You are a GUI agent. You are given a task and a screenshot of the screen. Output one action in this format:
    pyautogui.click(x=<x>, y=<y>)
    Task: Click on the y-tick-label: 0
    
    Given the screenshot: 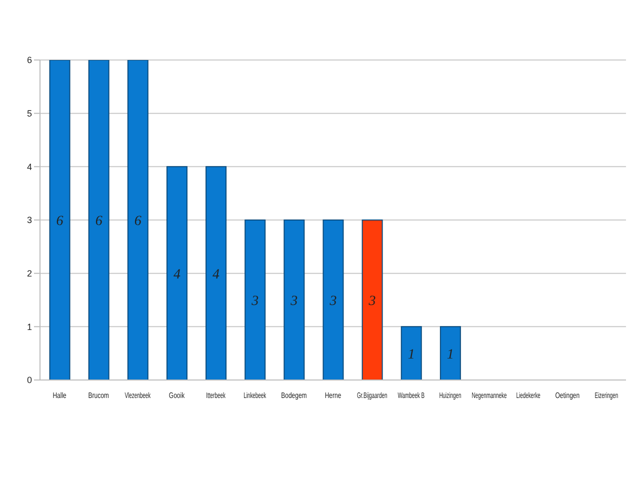 What is the action you would take?
    pyautogui.click(x=29, y=380)
    